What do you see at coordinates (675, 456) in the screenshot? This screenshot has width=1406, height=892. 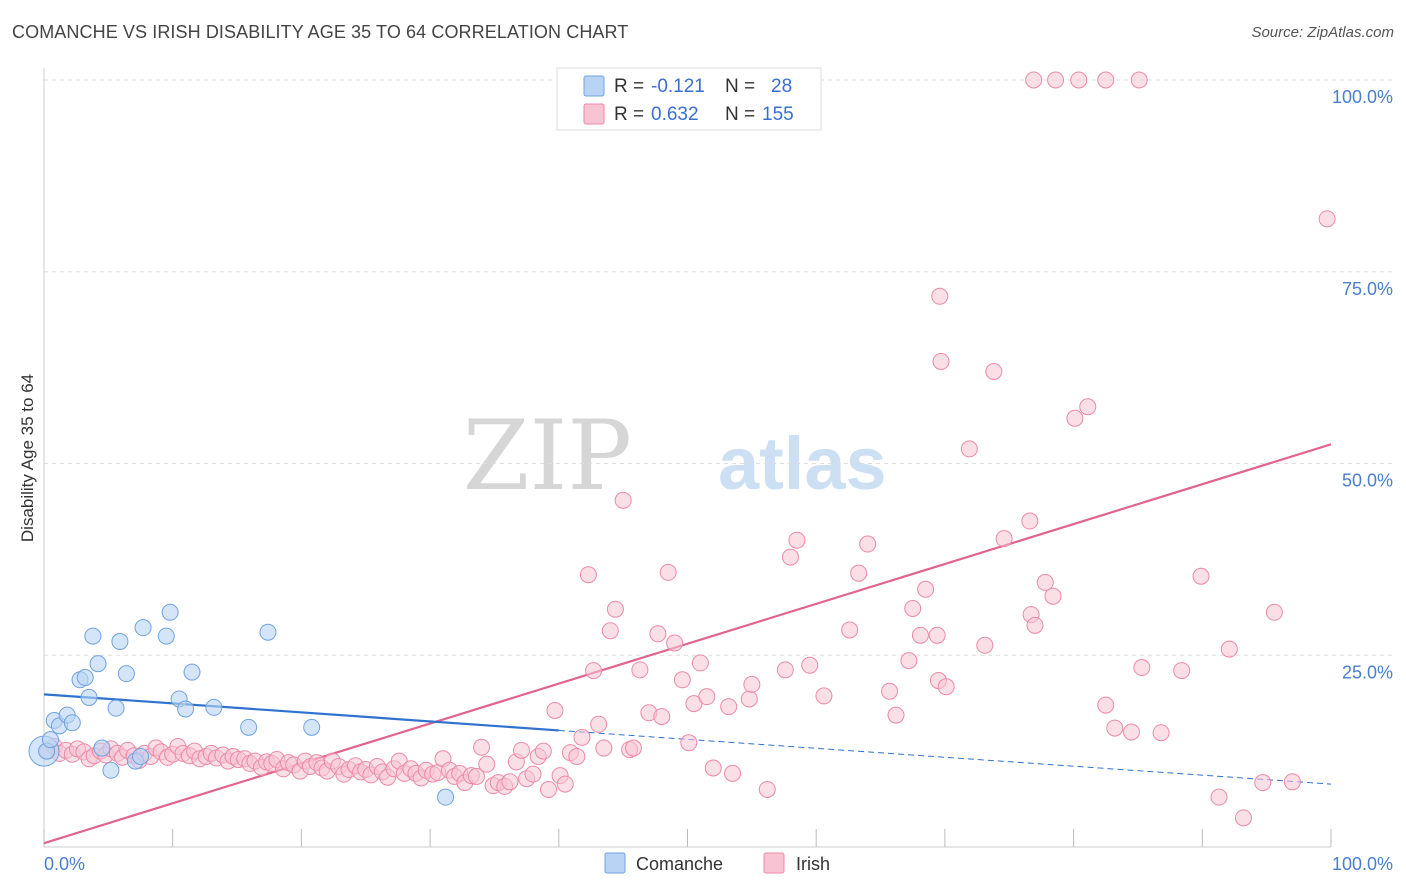 I see `watermark: ZIP atlas` at bounding box center [675, 456].